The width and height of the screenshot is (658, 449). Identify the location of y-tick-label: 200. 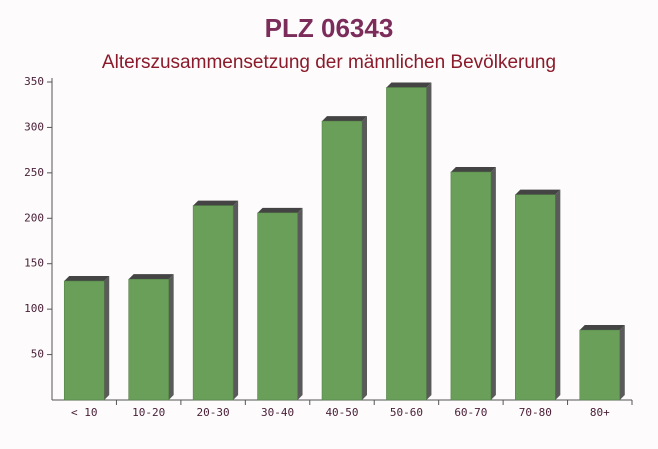
(34, 217).